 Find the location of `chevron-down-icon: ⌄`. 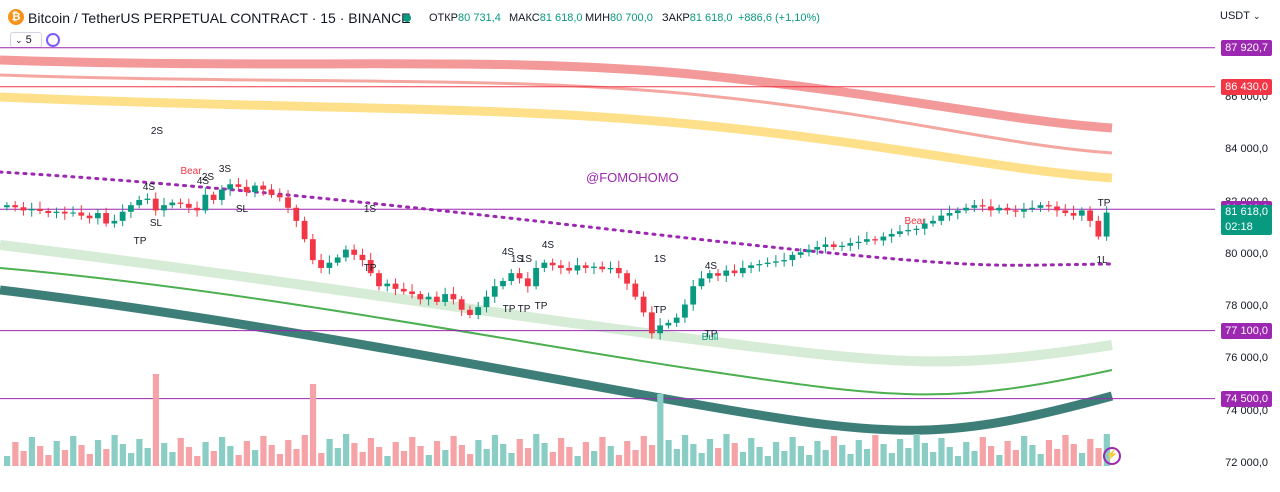

chevron-down-icon: ⌄ is located at coordinates (1256, 16).